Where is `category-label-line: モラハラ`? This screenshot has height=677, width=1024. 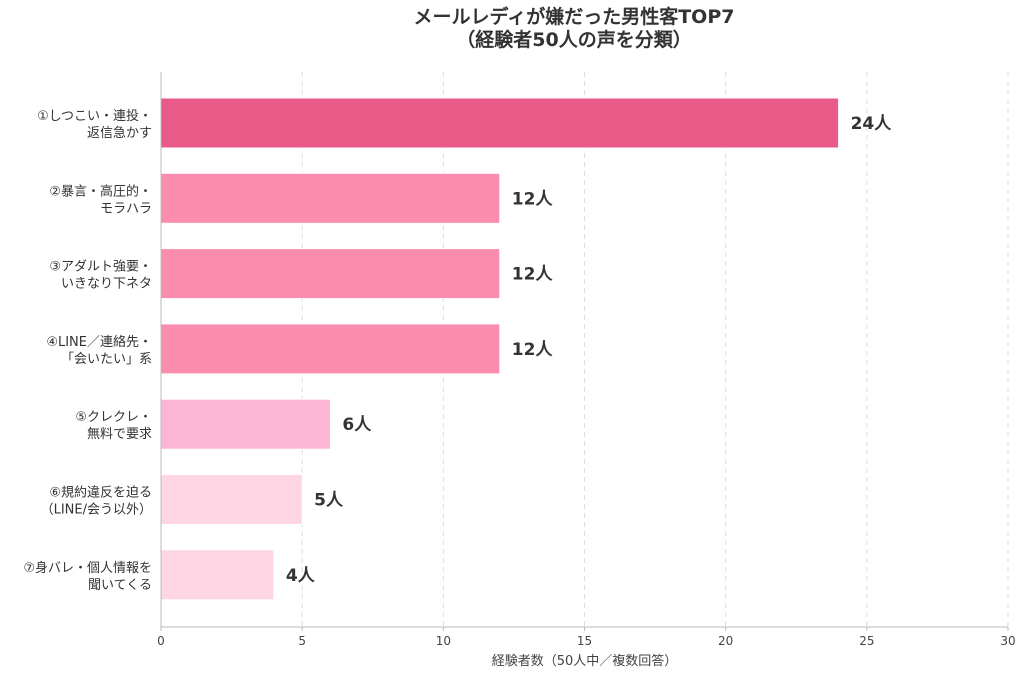 category-label-line: モラハラ is located at coordinates (126, 208).